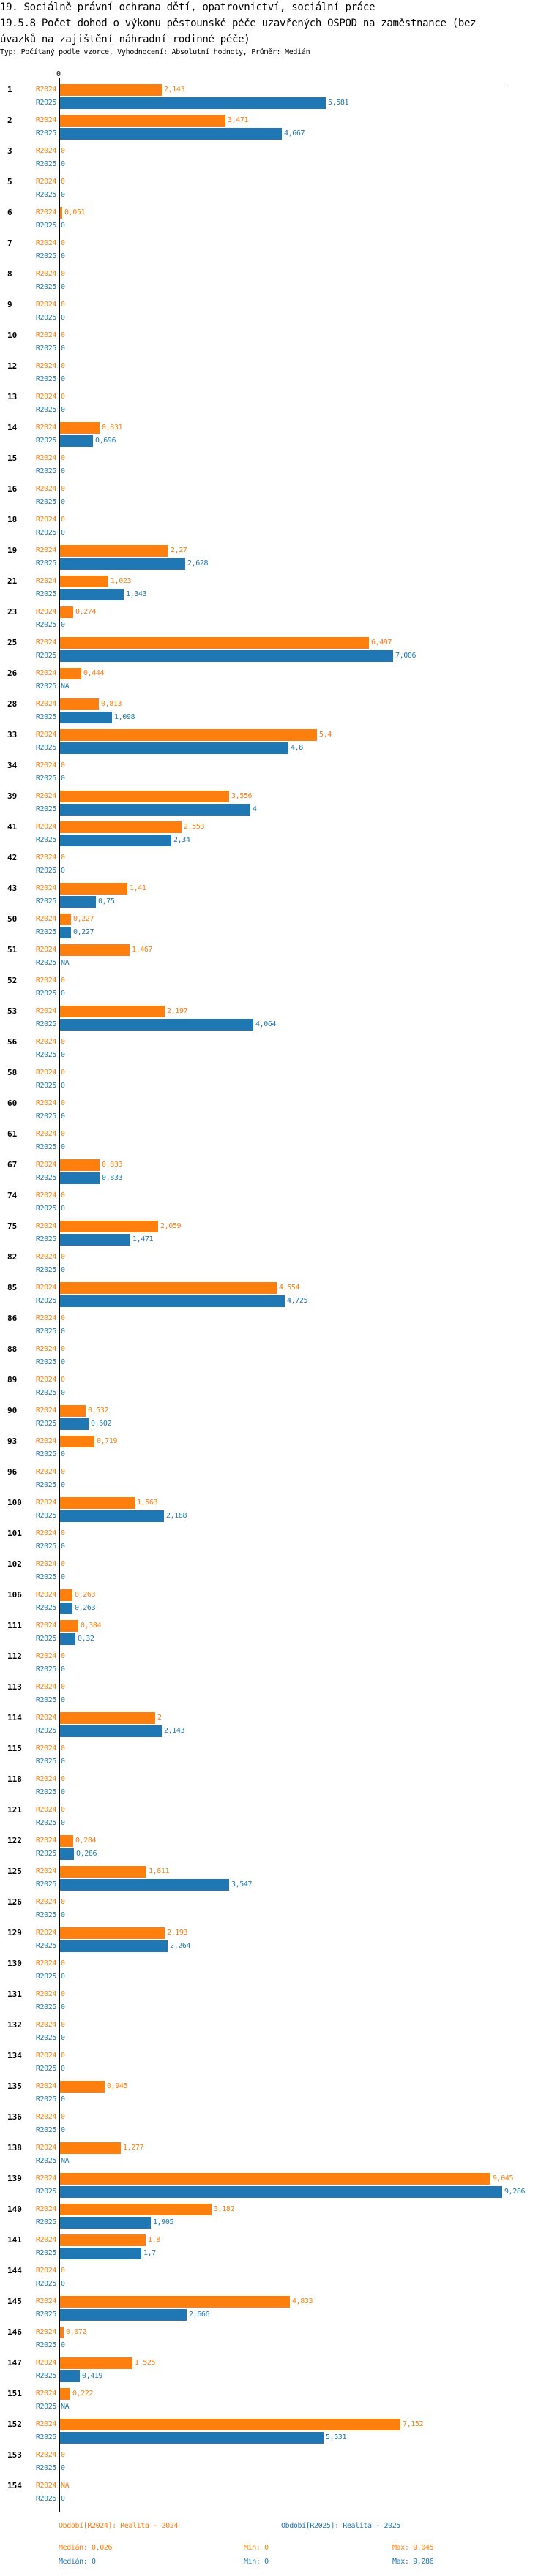 Image resolution: width=549 pixels, height=2576 pixels. Describe the element at coordinates (14, 1748) in the screenshot. I see `group-label: 115` at that location.